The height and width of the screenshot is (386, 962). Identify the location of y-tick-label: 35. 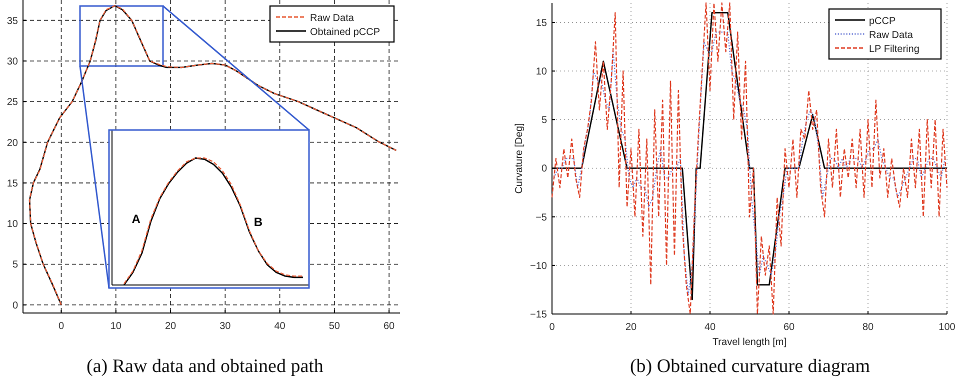
(12, 21).